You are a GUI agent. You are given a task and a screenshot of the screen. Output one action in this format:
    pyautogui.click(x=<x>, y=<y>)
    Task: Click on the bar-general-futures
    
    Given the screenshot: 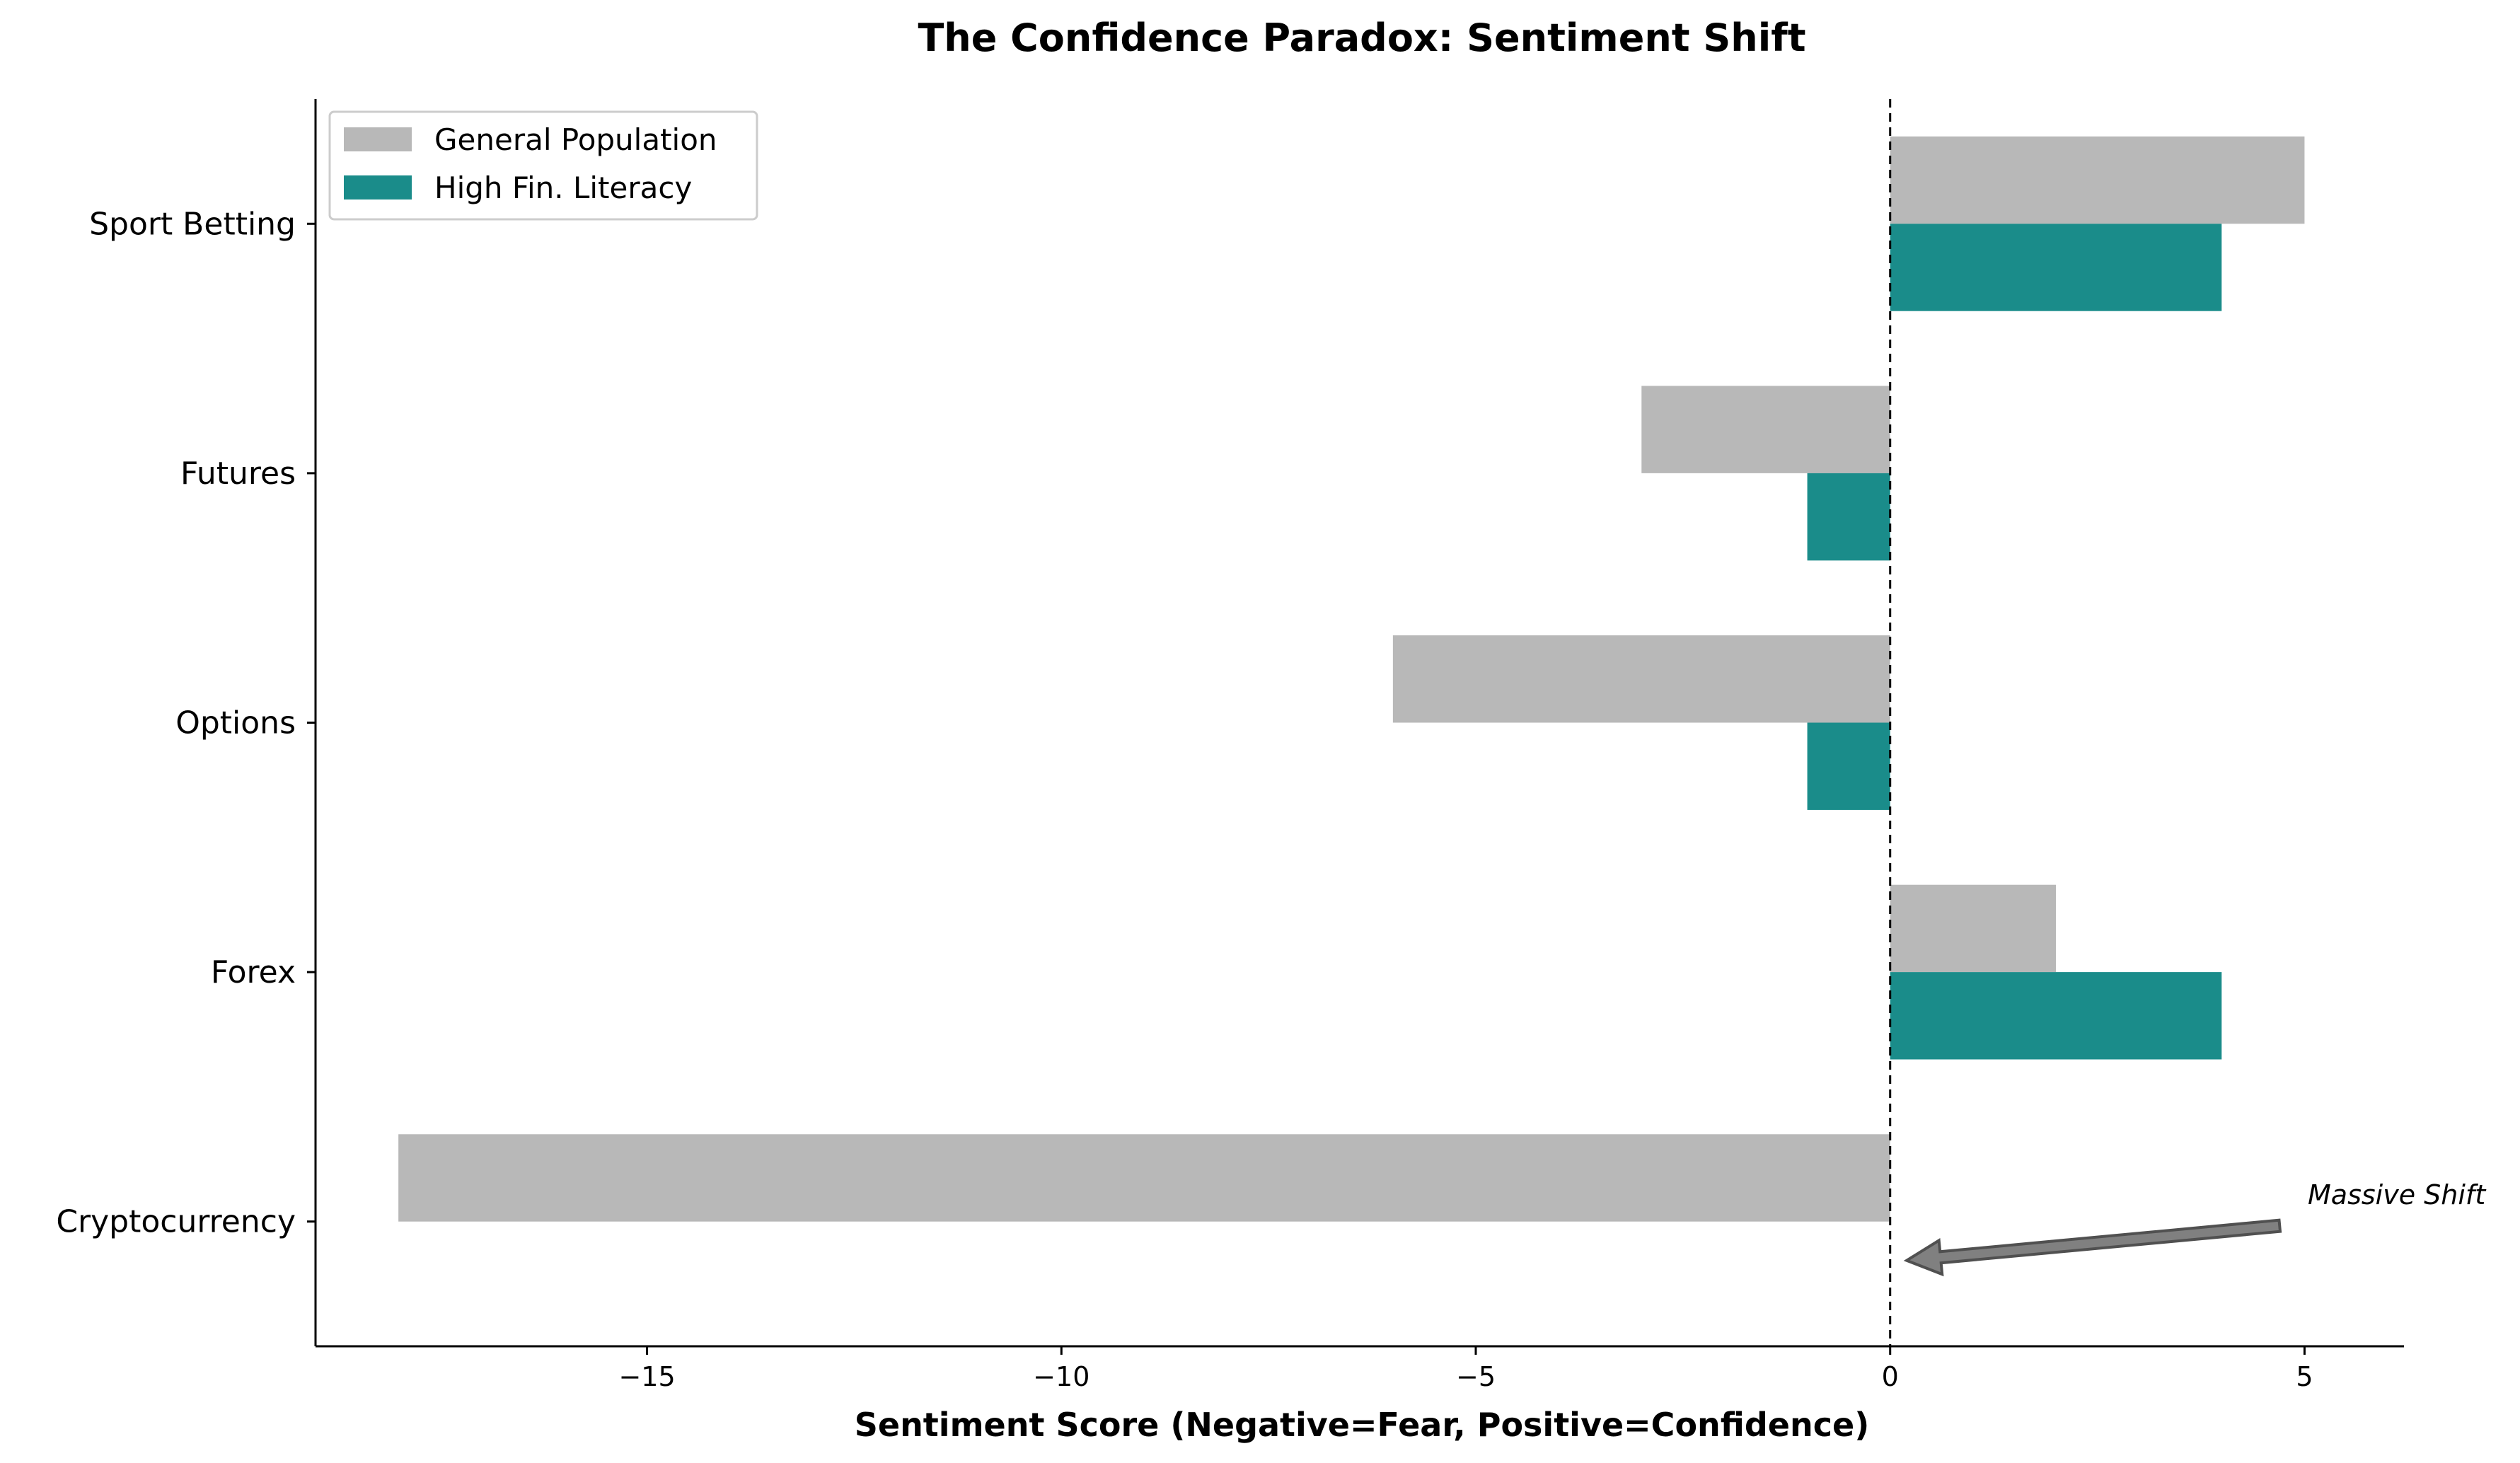 What is the action you would take?
    pyautogui.click(x=1766, y=429)
    